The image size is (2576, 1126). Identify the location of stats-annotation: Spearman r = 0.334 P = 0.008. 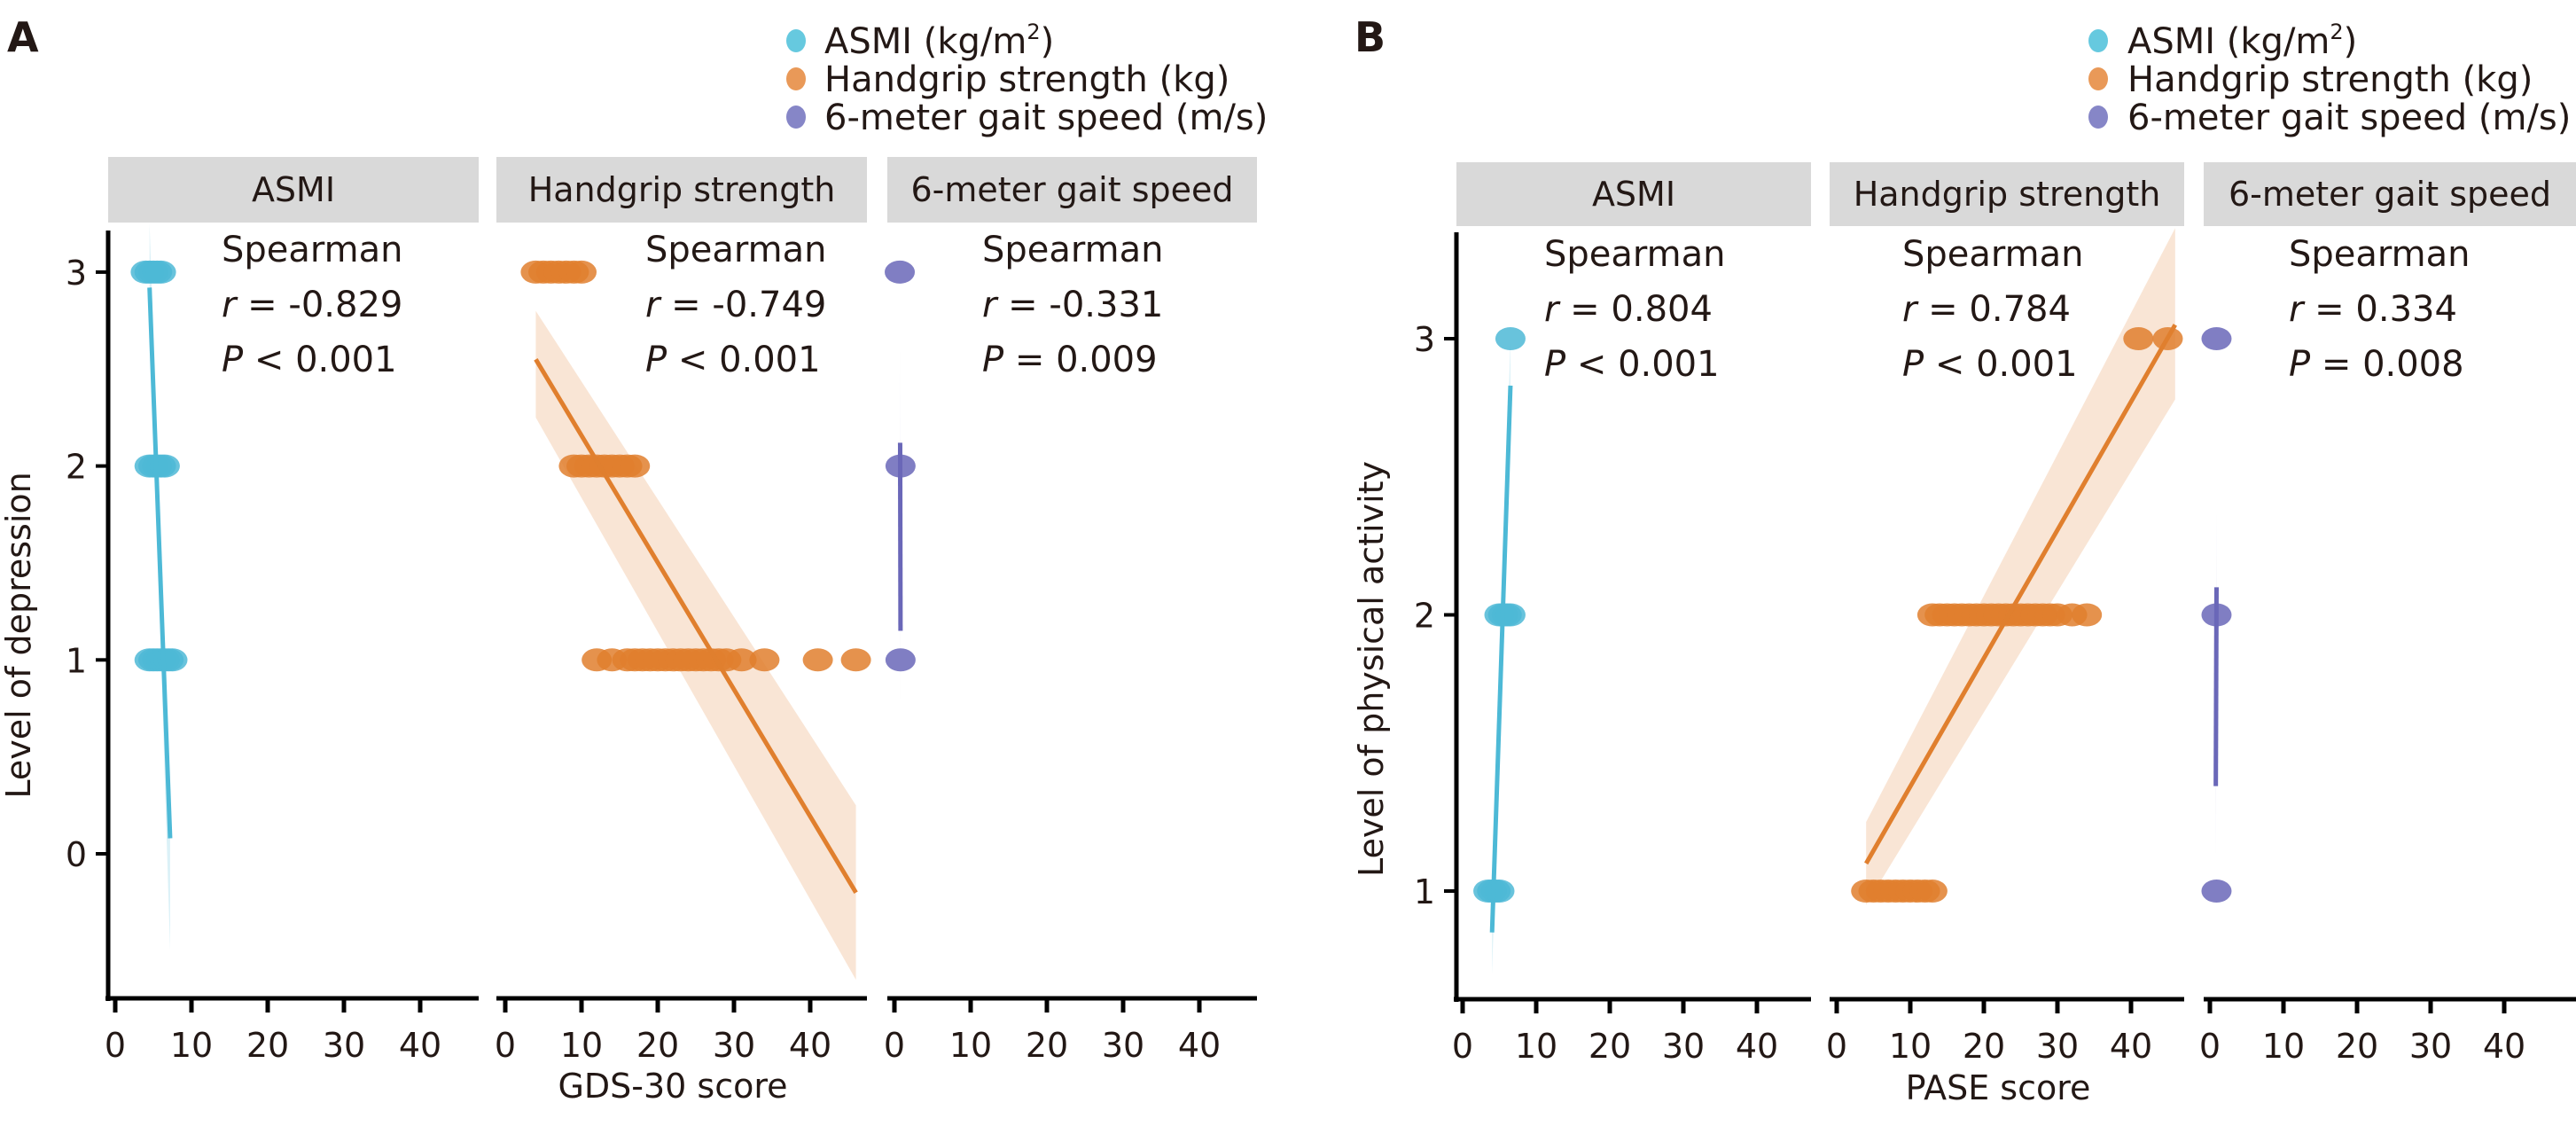
(2379, 310).